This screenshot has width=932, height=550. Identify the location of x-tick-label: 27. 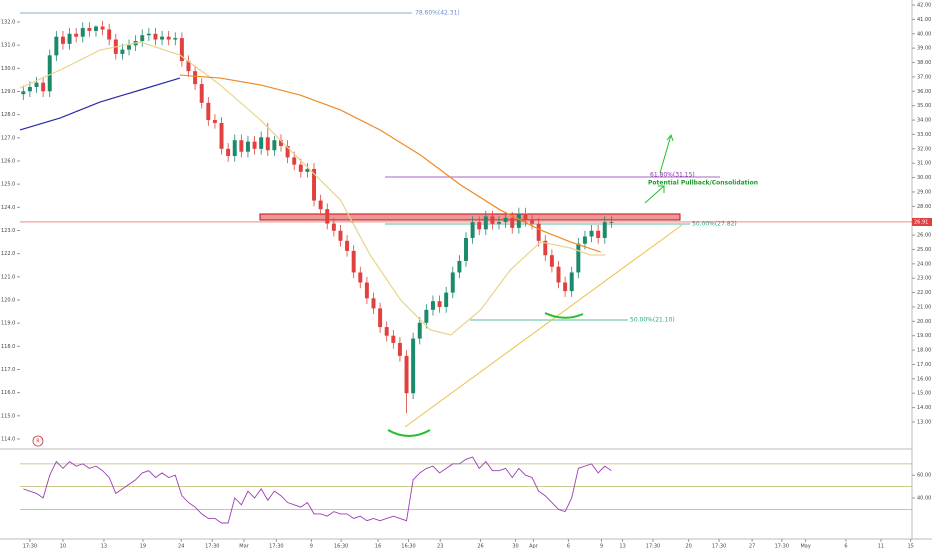
(752, 547).